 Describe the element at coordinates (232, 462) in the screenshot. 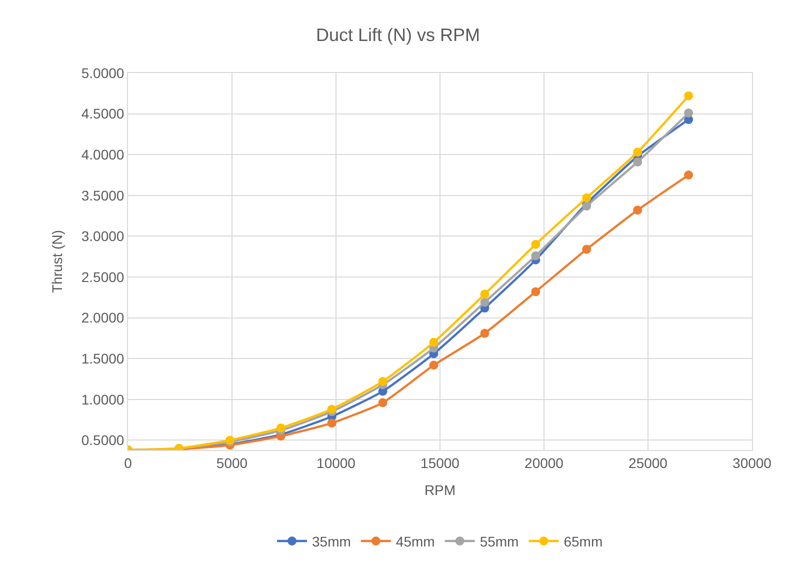

I see `x-tick-label: 5000` at that location.